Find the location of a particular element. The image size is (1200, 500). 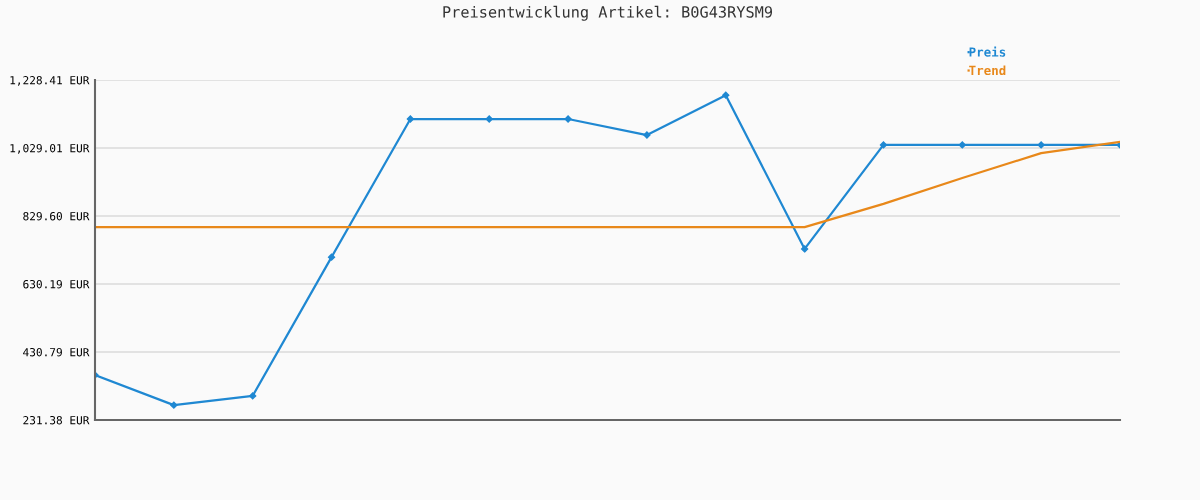

chart-title: Preisentwicklung Artikel: B0G43RYSM9 is located at coordinates (608, 13).